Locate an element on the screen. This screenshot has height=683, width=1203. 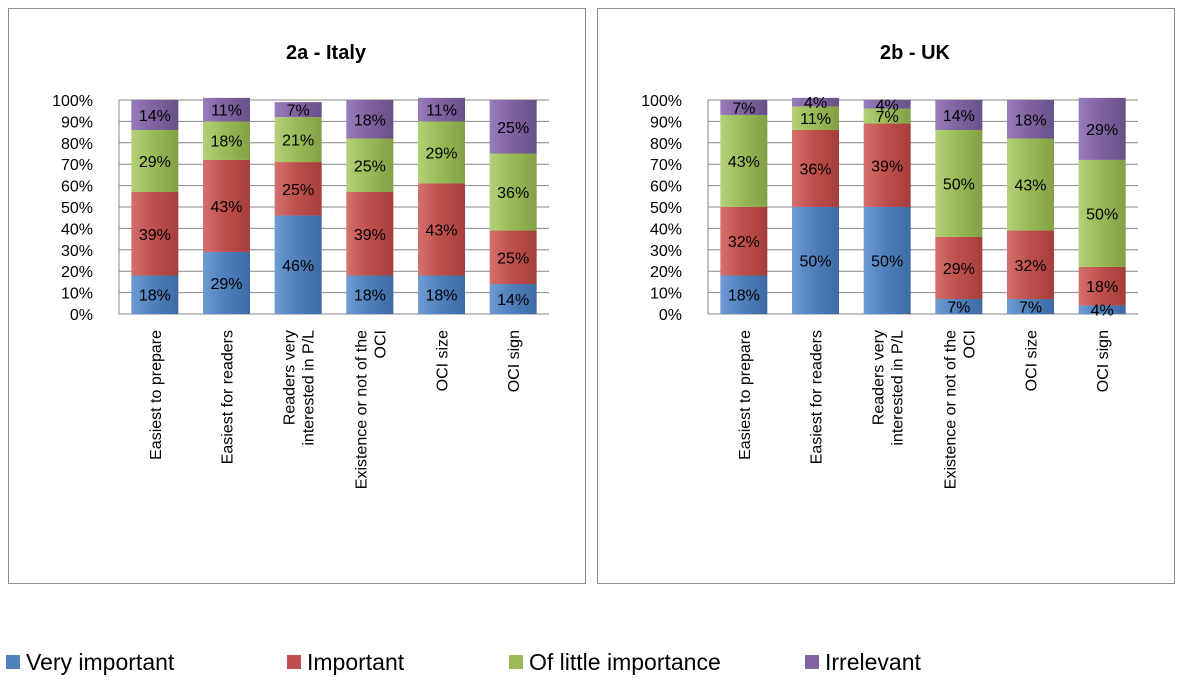
data-label: 46% is located at coordinates (298, 266).